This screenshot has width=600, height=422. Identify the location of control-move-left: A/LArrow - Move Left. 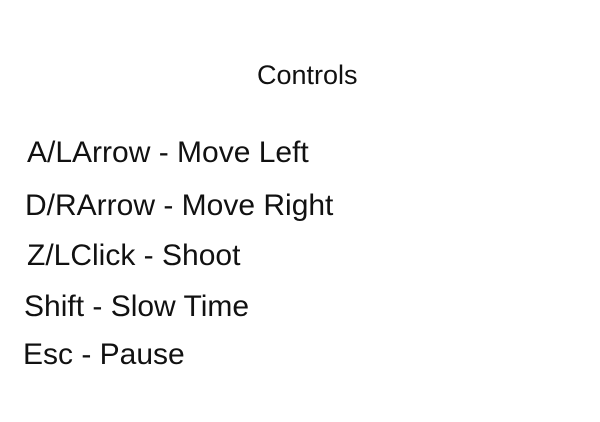
(168, 152).